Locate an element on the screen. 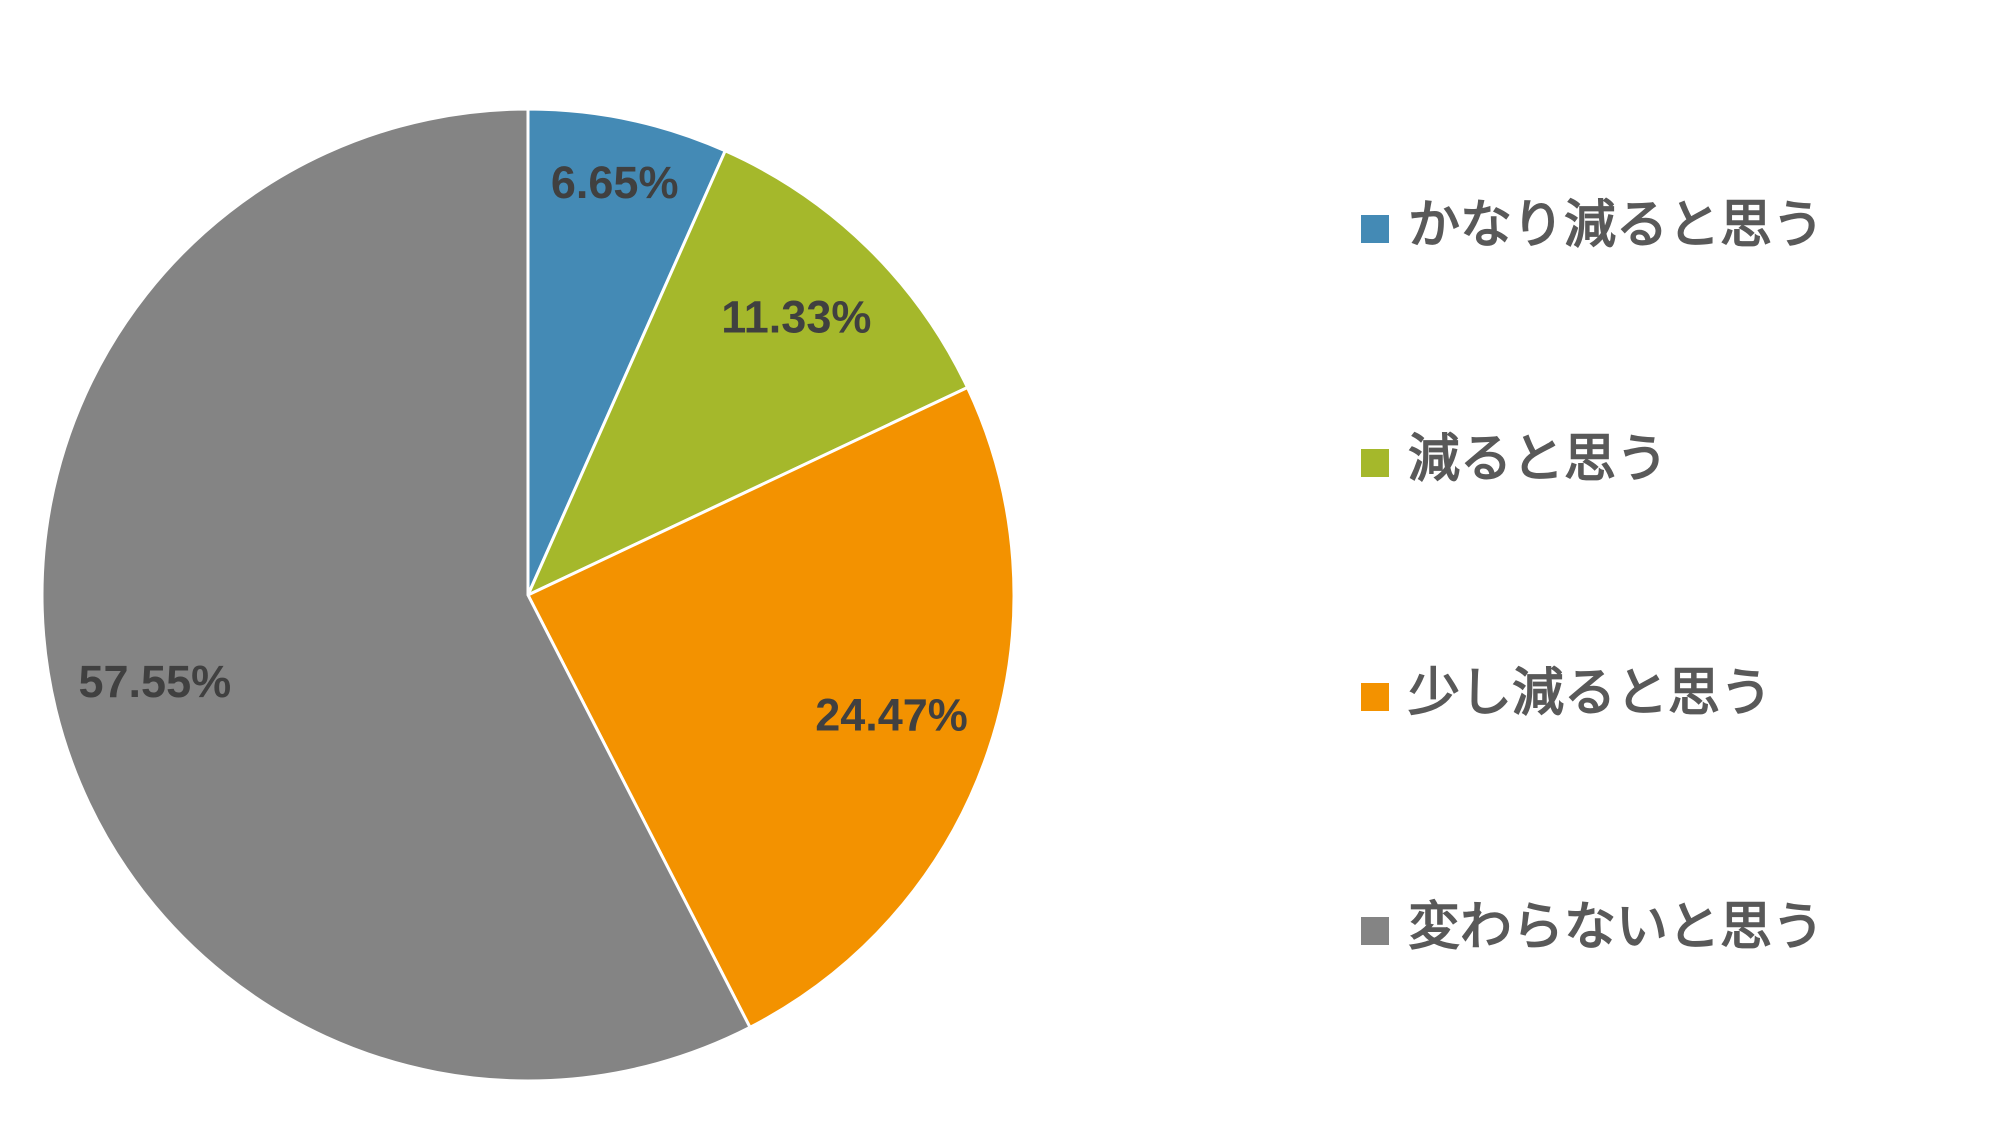 This screenshot has height=1125, width=2000. legend-label: 変わらないと思う is located at coordinates (1616, 928).